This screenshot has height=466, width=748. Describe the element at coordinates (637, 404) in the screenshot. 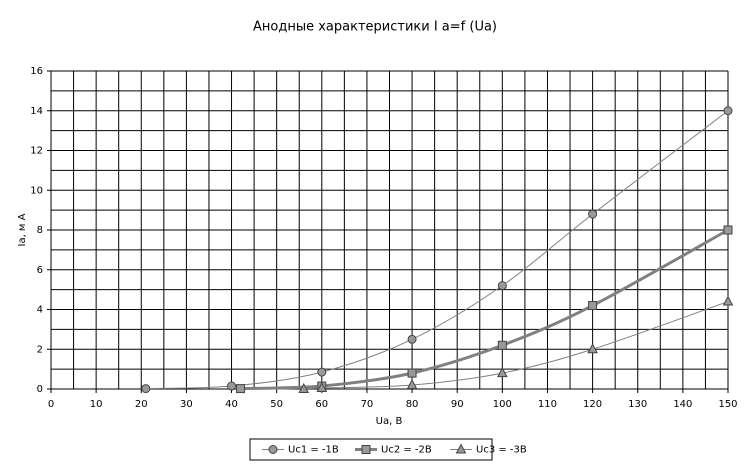

I see `x-tick-label: 130` at that location.